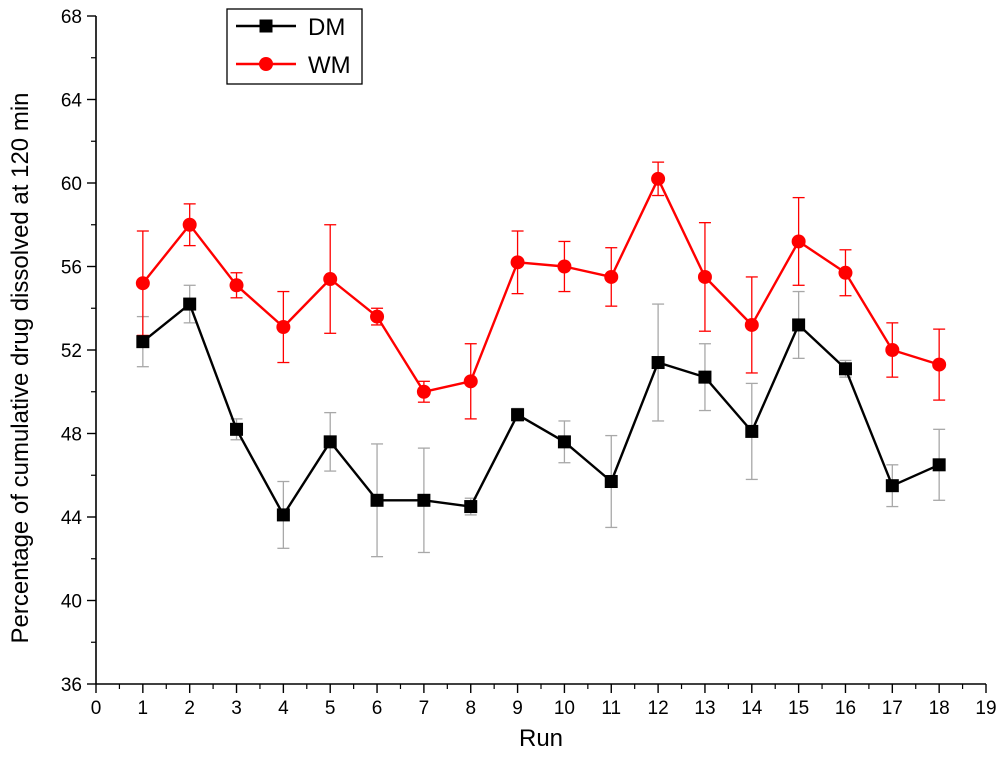 The height and width of the screenshot is (778, 1002). Describe the element at coordinates (985, 708) in the screenshot. I see `x-tick-label: 19` at that location.